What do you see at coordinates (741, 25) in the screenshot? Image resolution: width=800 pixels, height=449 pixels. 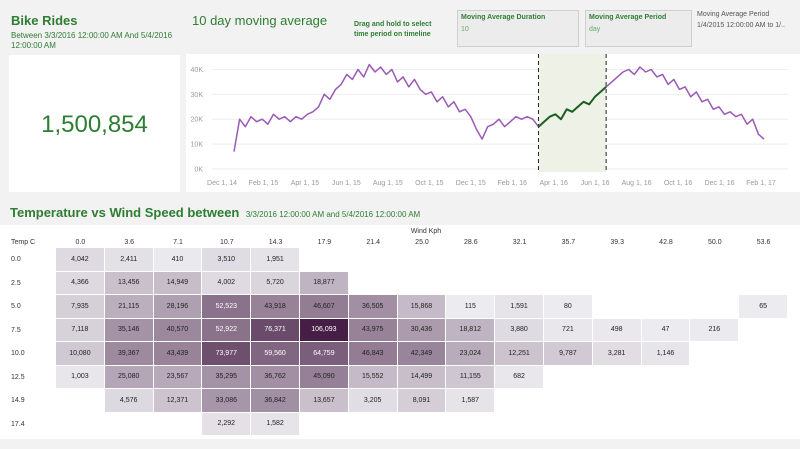 I see `range-filter-value: 1/4/2015 12:00:00 AM to 1/..` at bounding box center [741, 25].